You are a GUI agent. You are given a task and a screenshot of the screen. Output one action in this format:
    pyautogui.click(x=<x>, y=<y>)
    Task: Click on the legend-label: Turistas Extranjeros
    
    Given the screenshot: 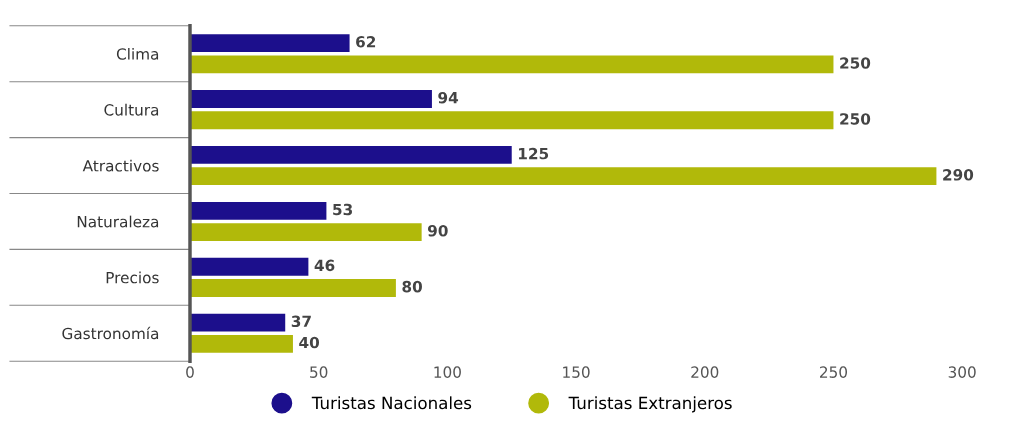 What is the action you would take?
    pyautogui.click(x=650, y=404)
    